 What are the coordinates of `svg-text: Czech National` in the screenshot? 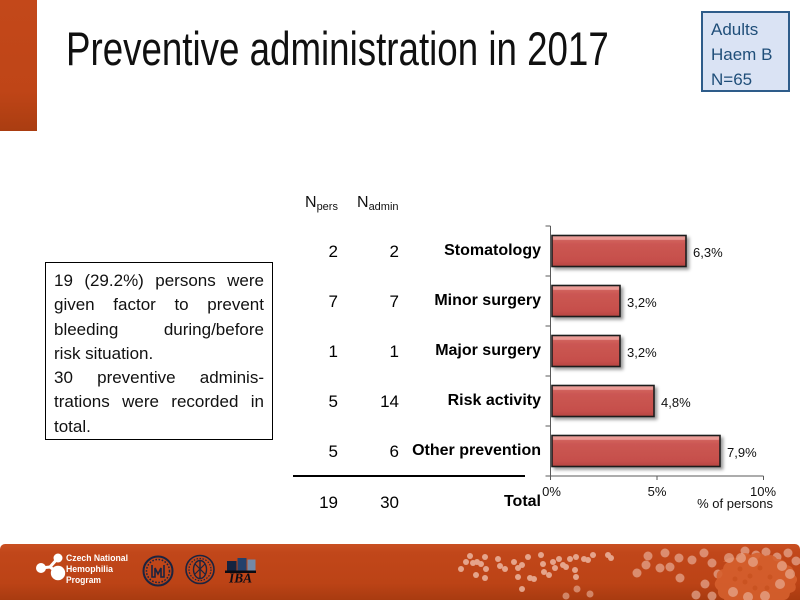 It's located at (97, 558).